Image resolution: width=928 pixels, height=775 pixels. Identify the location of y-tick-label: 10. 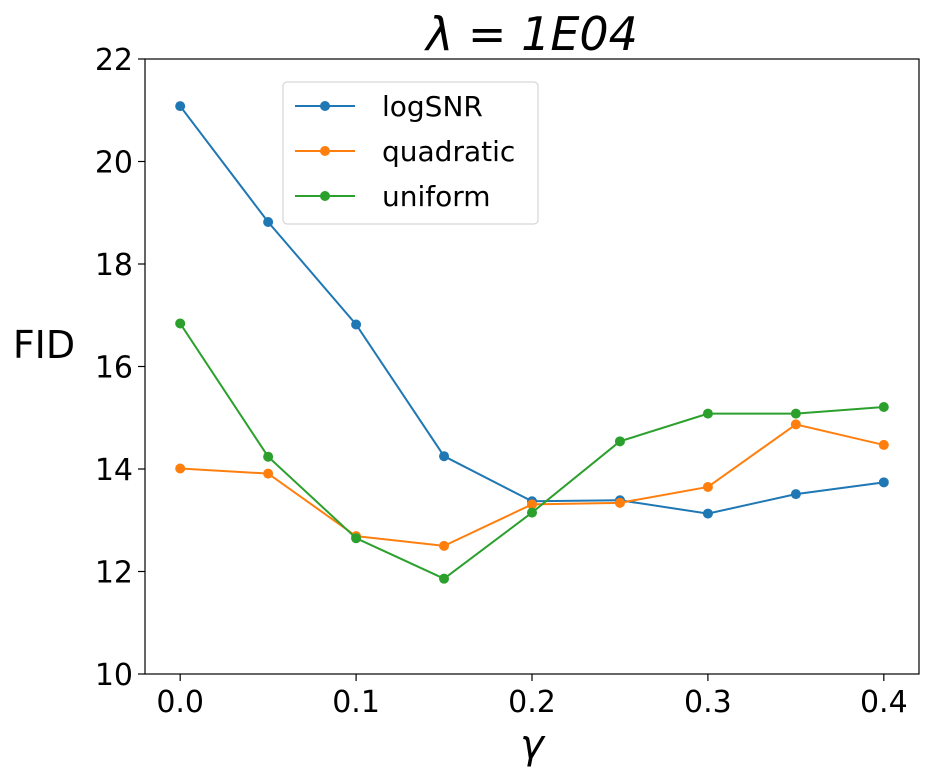
(114, 675).